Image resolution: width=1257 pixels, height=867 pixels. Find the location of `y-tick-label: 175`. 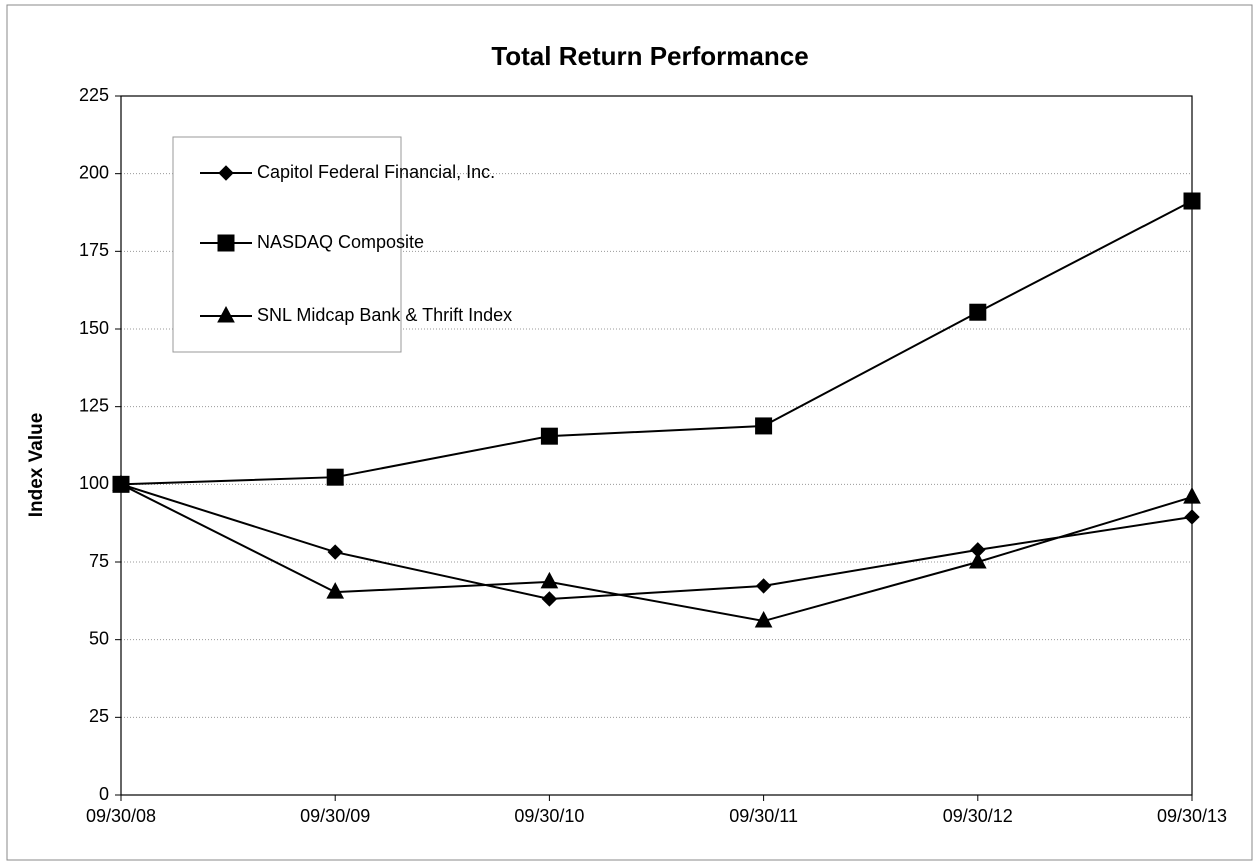

y-tick-label: 175 is located at coordinates (94, 250).